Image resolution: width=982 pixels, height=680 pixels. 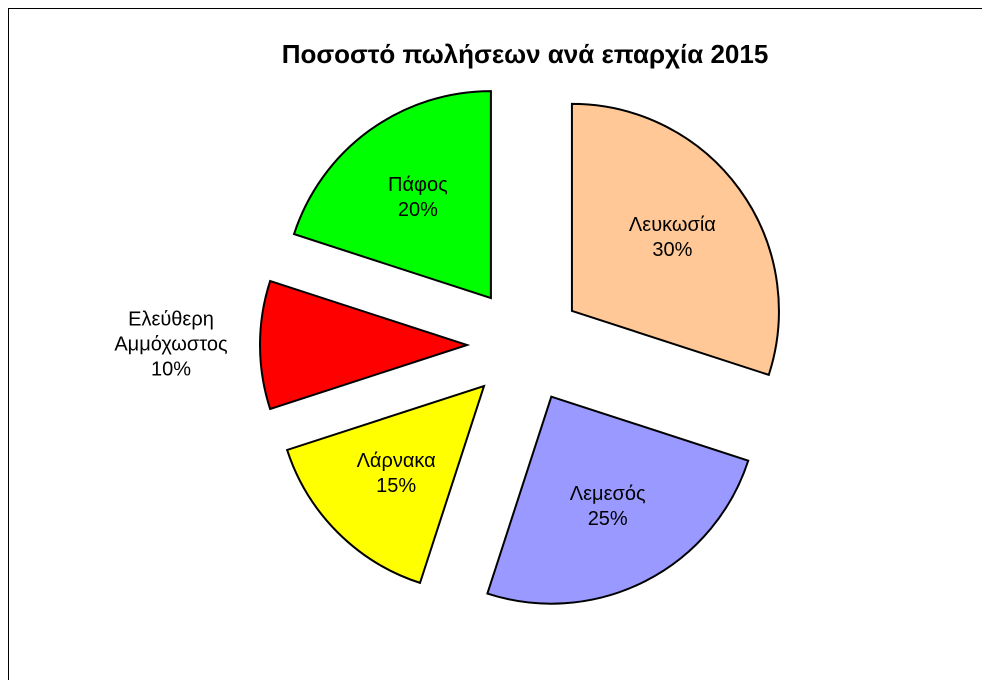 I want to click on chart-title: Ποσοστό πωλήσεων ανά επαρχία 2015, so click(x=525, y=54).